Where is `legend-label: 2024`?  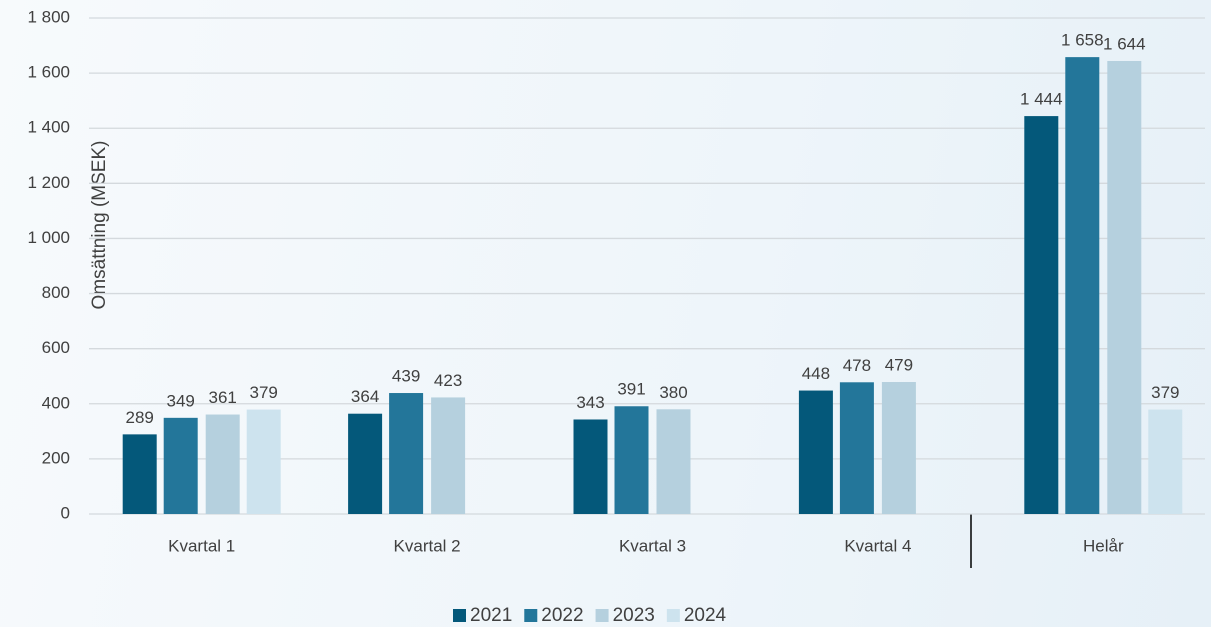
legend-label: 2024 is located at coordinates (705, 615).